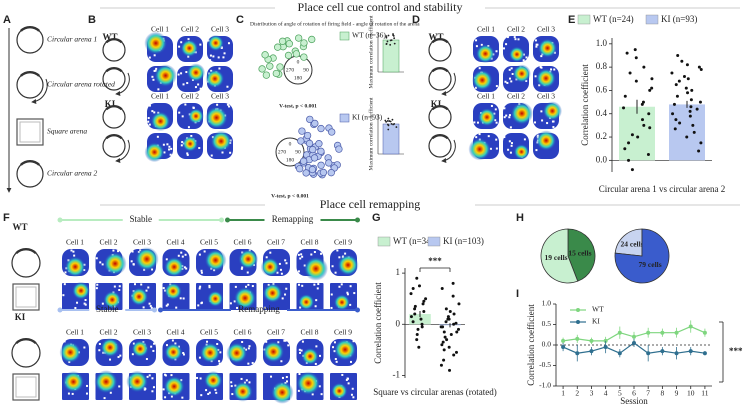 This screenshot has height=410, width=748. What do you see at coordinates (72, 39) in the screenshot?
I see `label: Circular arena 1` at bounding box center [72, 39].